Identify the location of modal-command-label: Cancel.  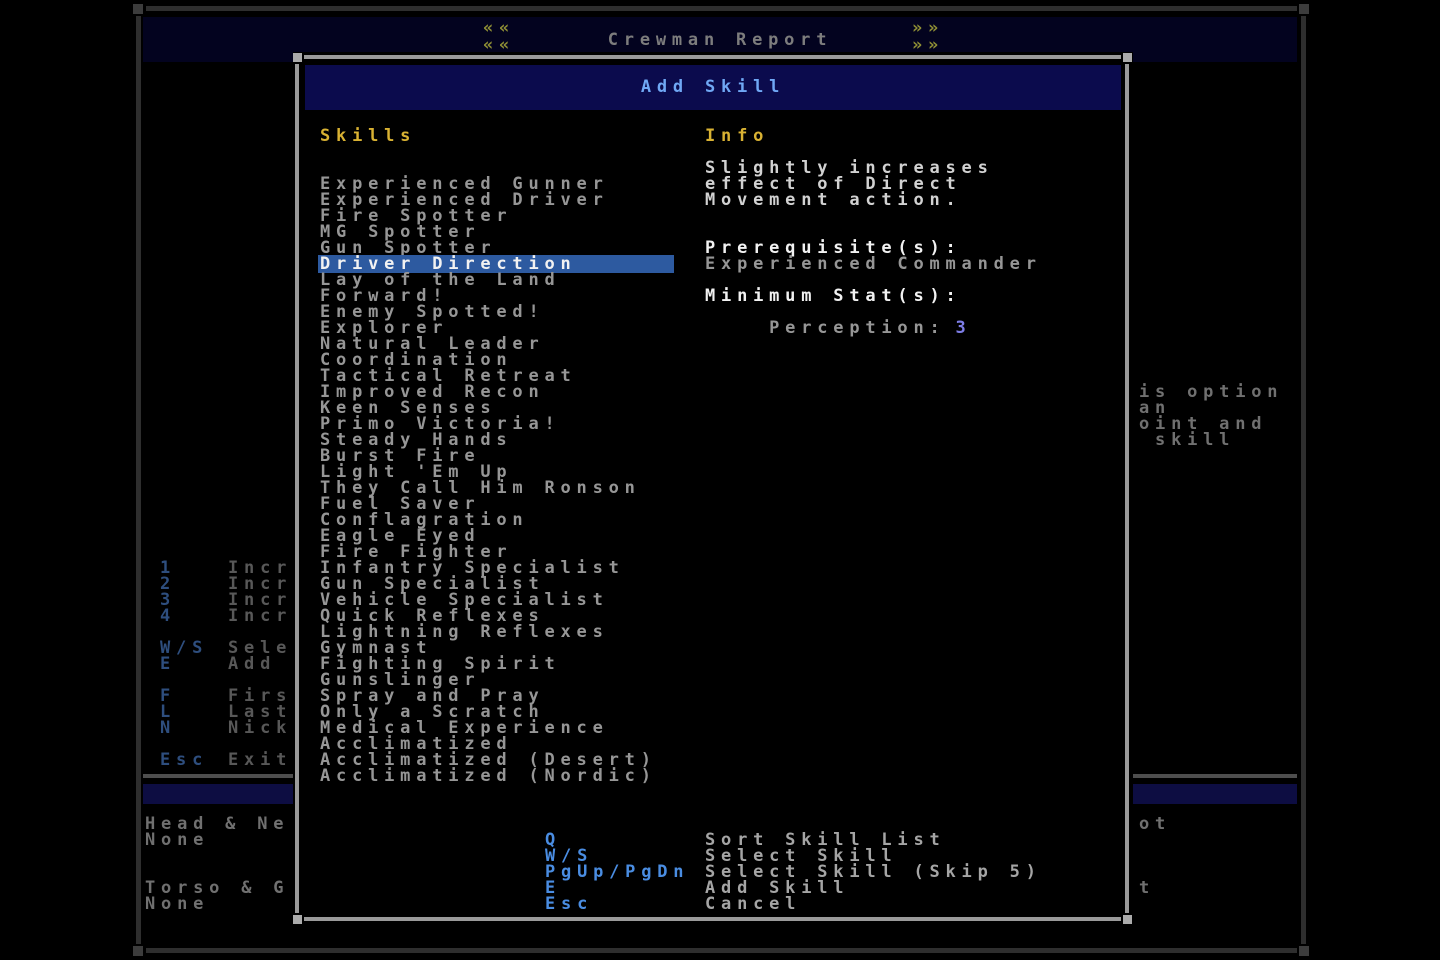
(753, 904).